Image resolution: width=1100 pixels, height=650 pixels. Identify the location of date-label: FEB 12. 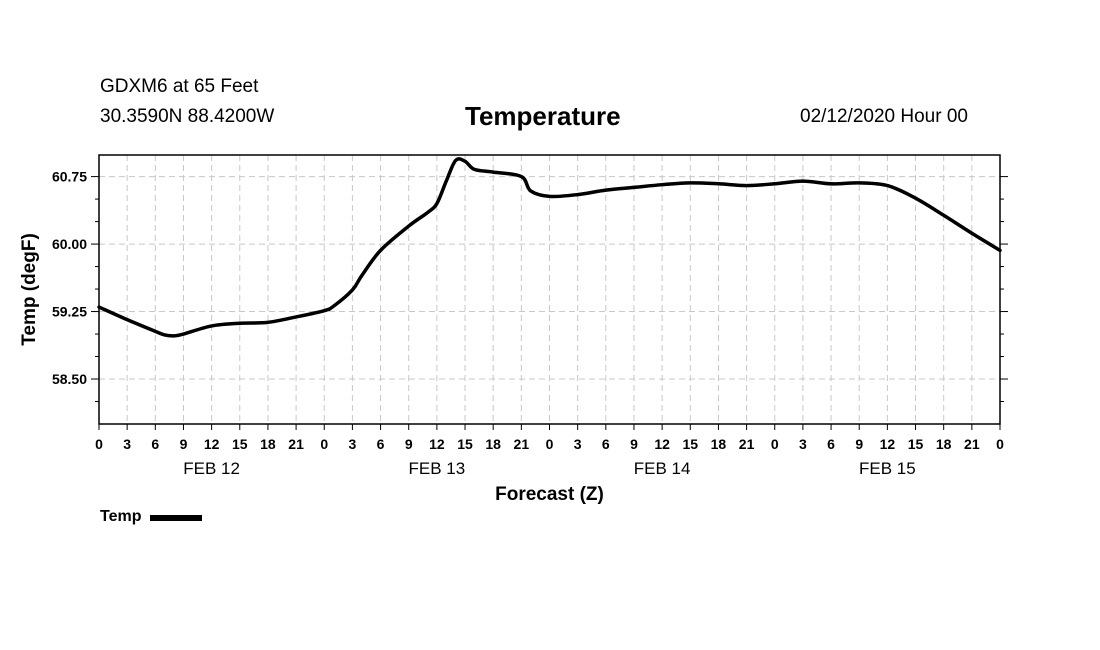
(211, 468).